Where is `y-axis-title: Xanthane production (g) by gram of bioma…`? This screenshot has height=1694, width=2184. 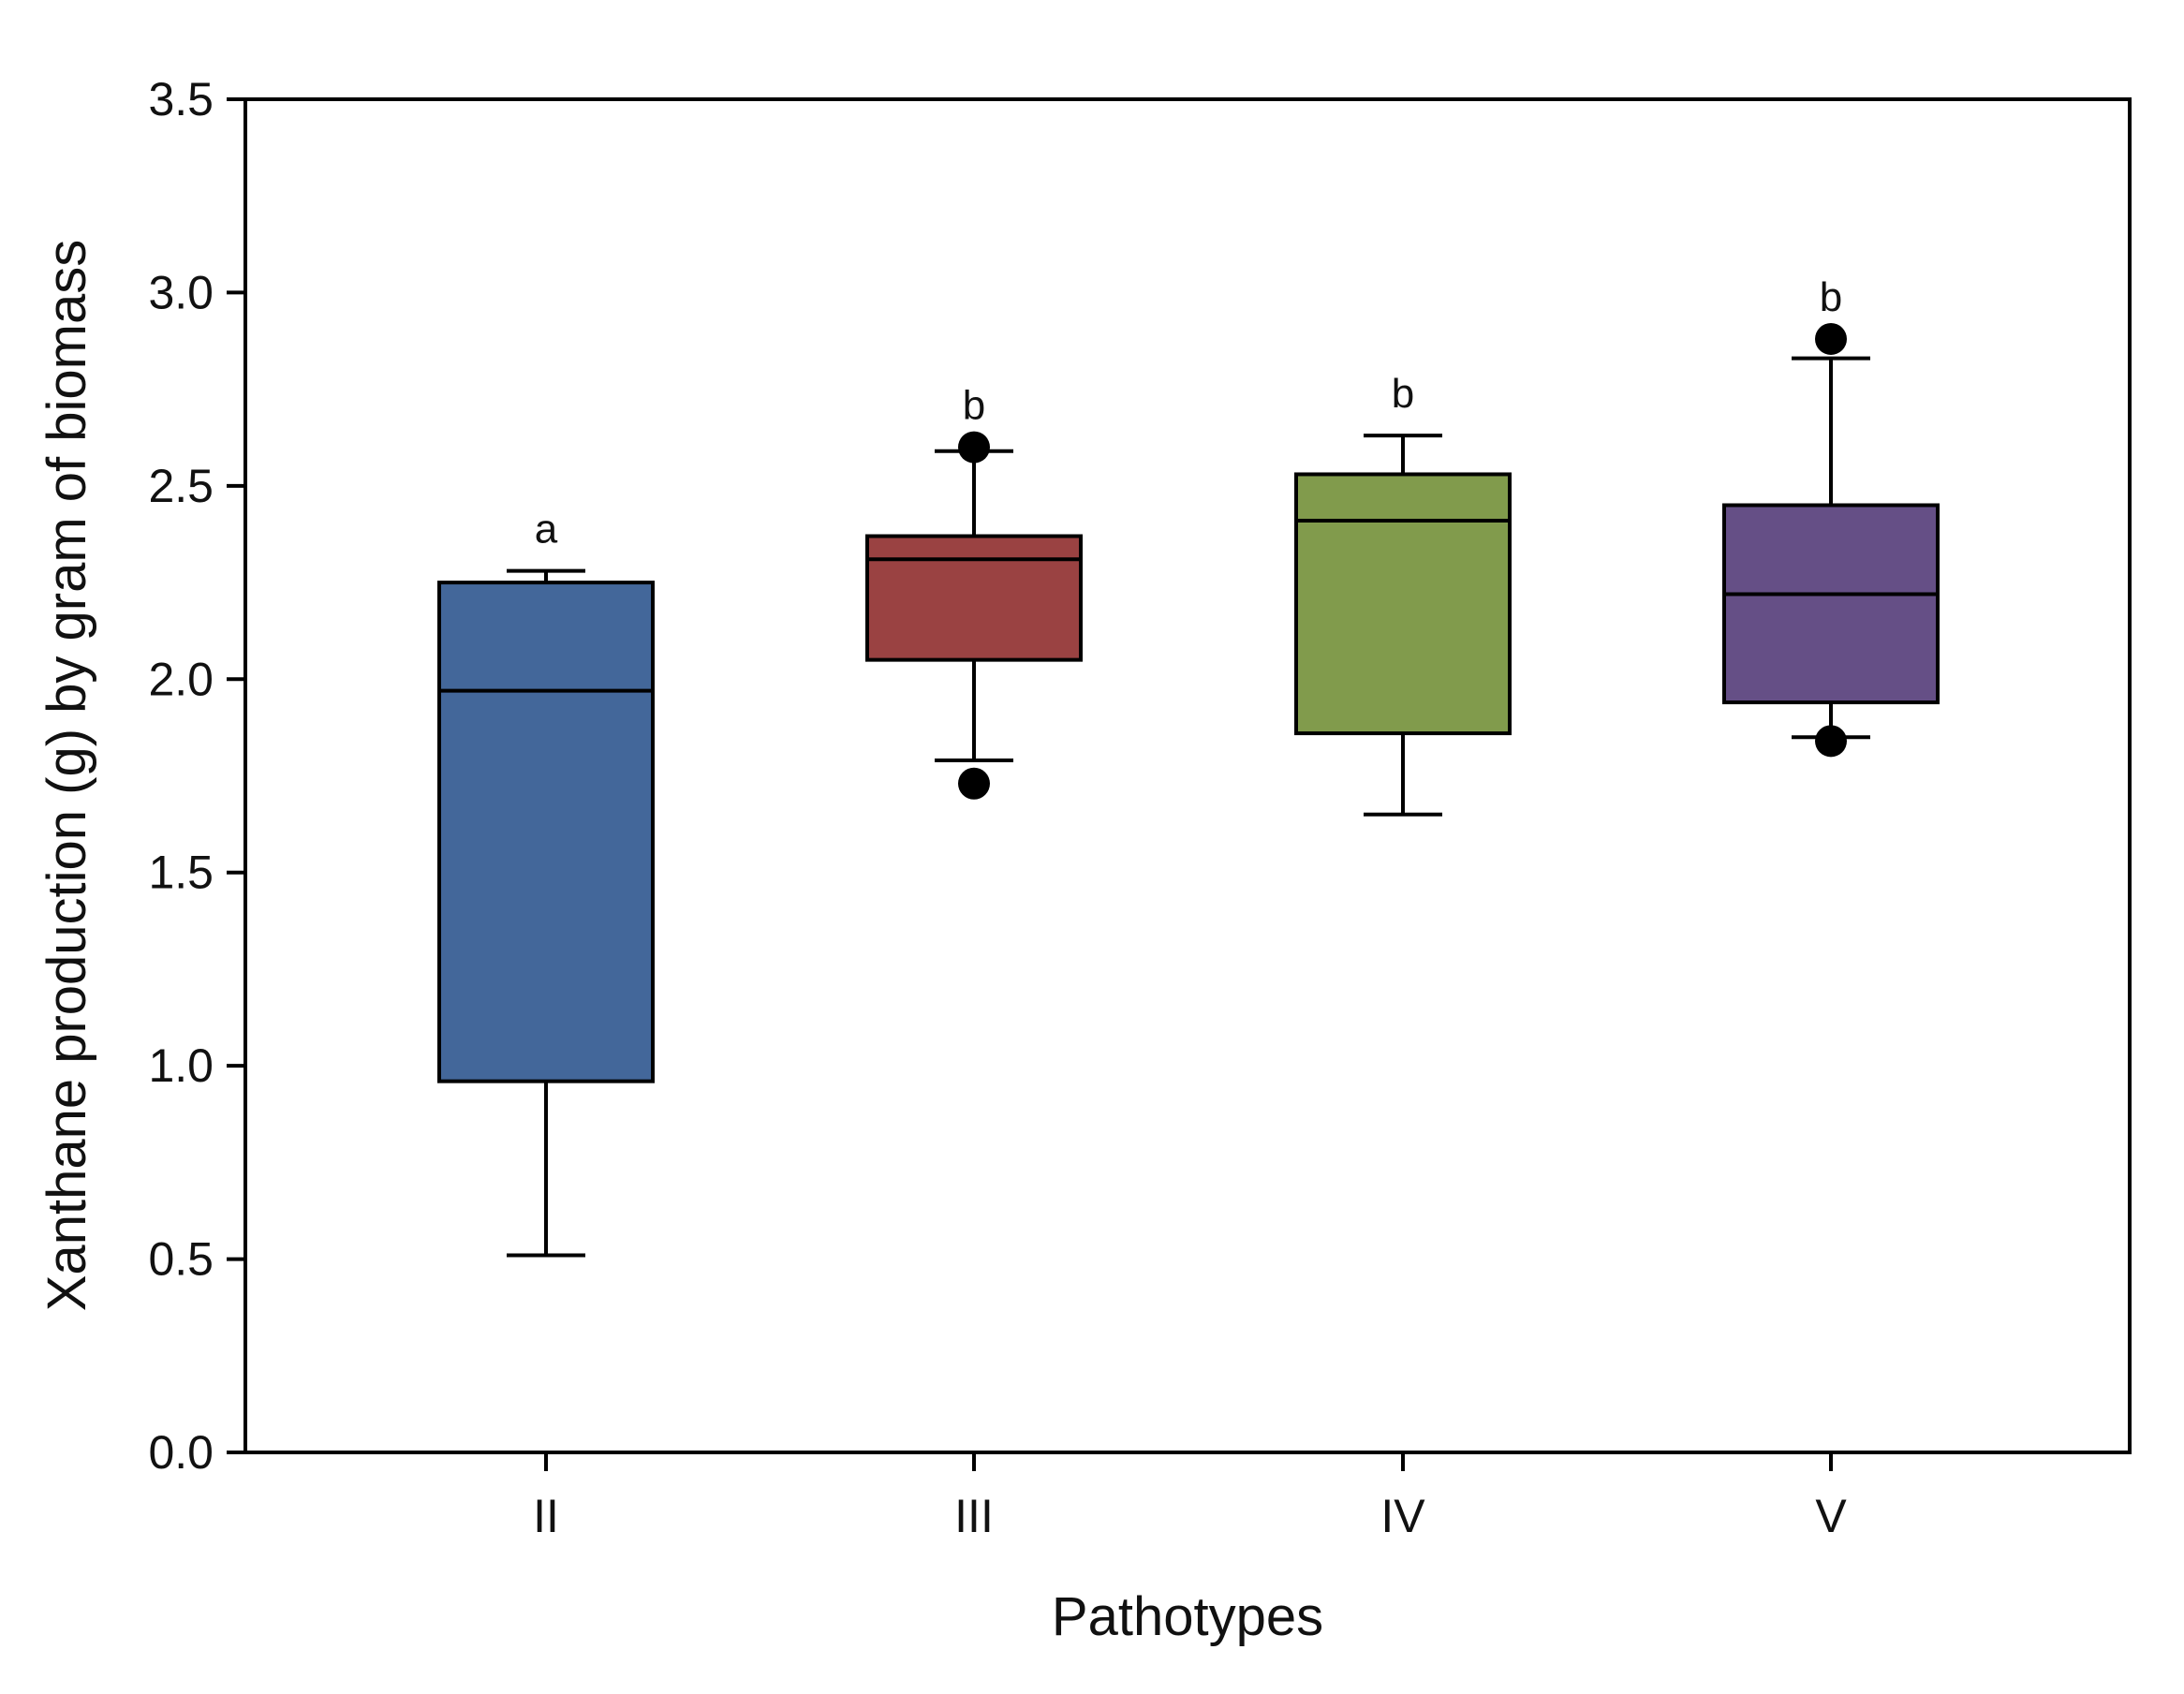 y-axis-title: Xanthane production (g) by gram of bioma… is located at coordinates (67, 776).